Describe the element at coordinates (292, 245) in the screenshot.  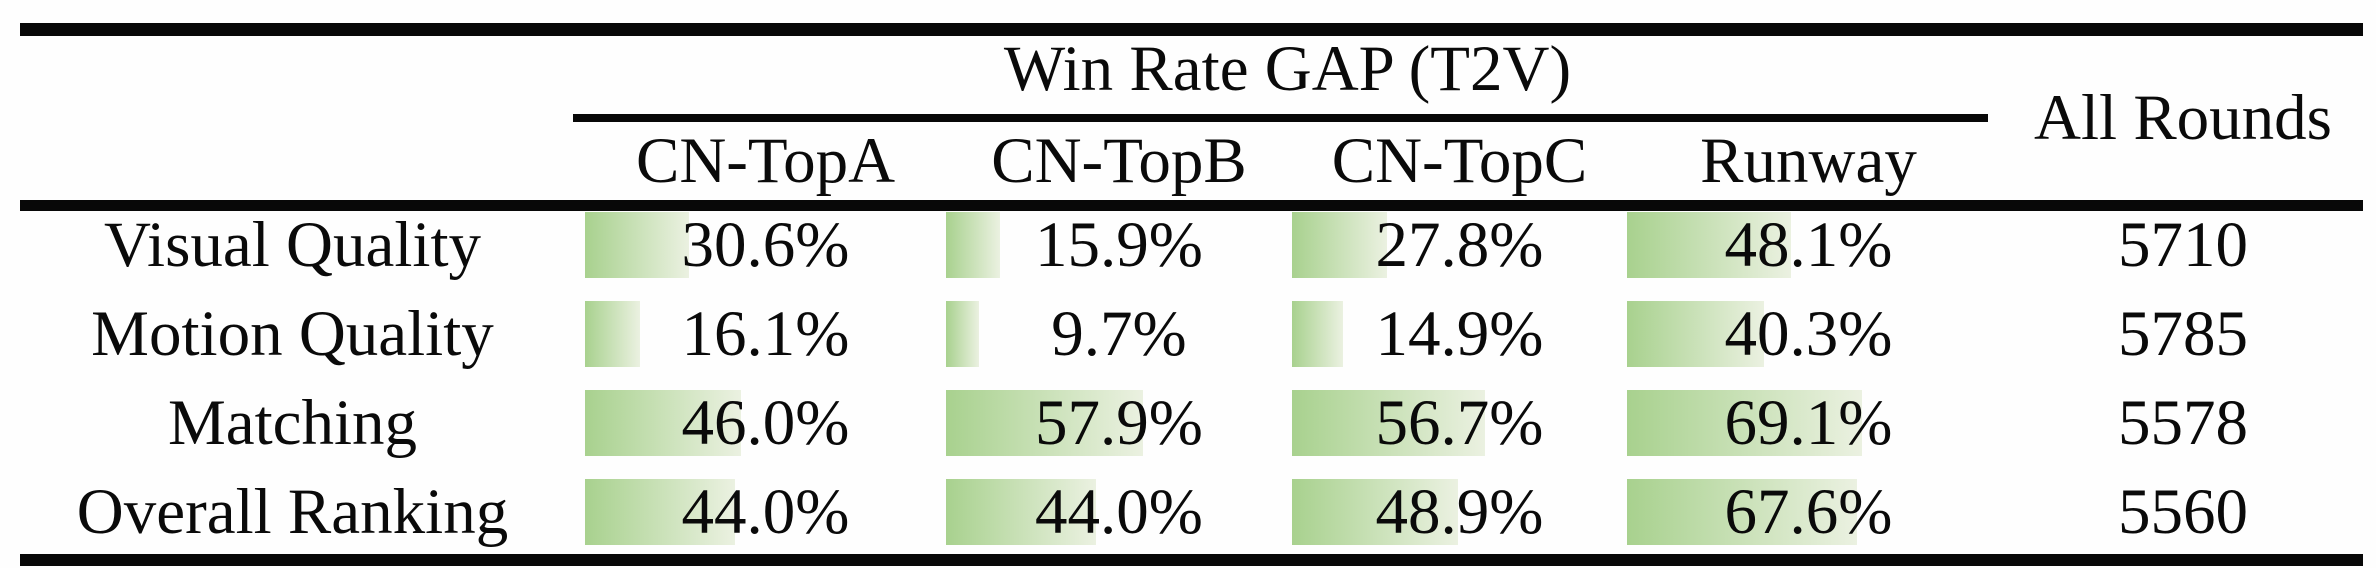
I see `row-label: Visual Quality` at that location.